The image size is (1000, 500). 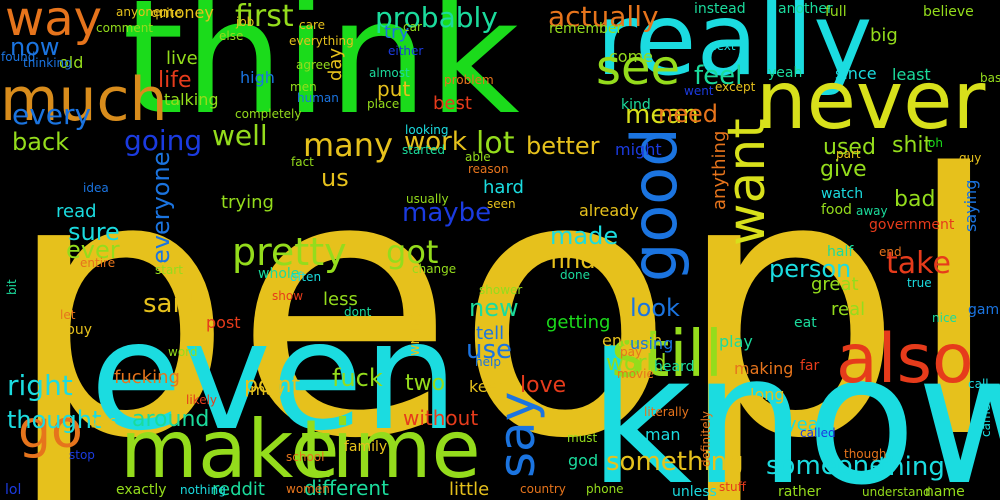 I want to click on word-government: government, so click(x=912, y=225).